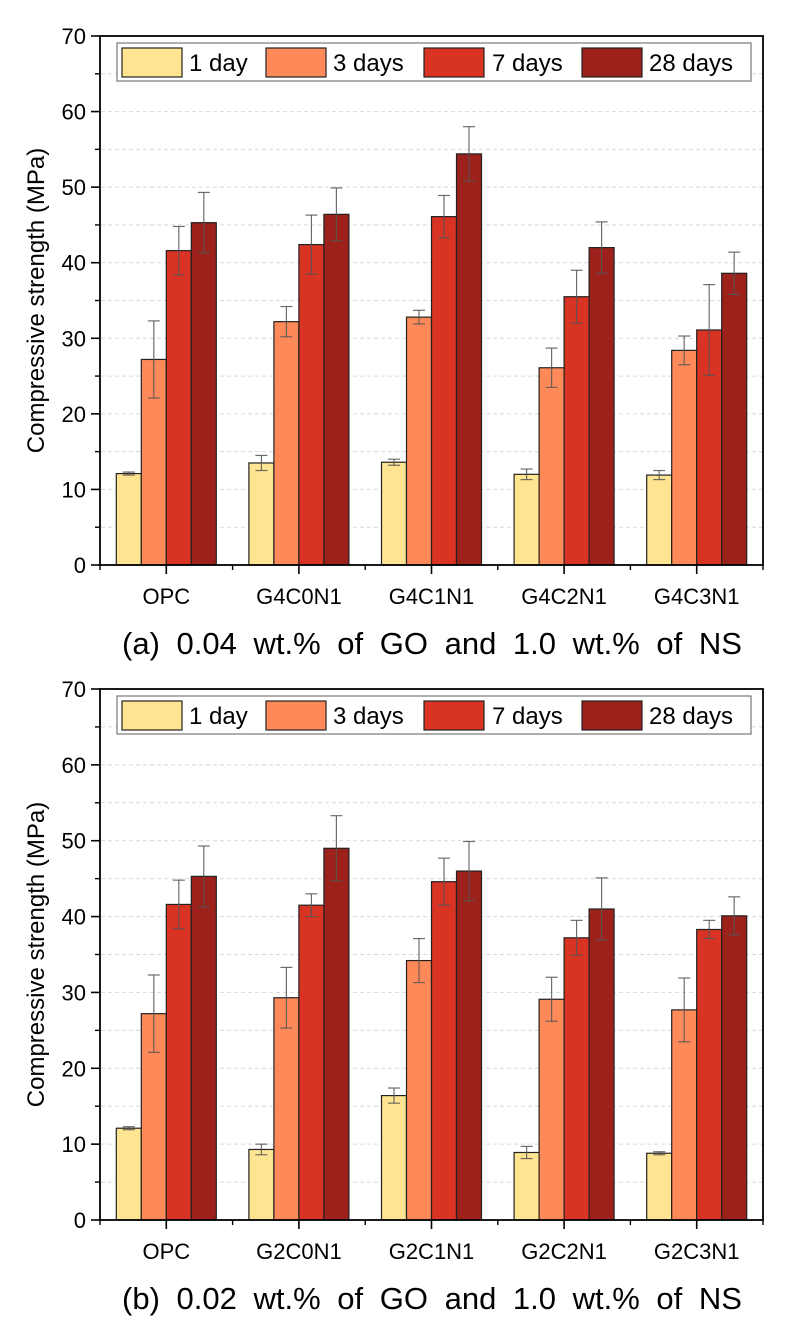 The height and width of the screenshot is (1339, 804). I want to click on x-tick-label: G2C3N1, so click(697, 1251).